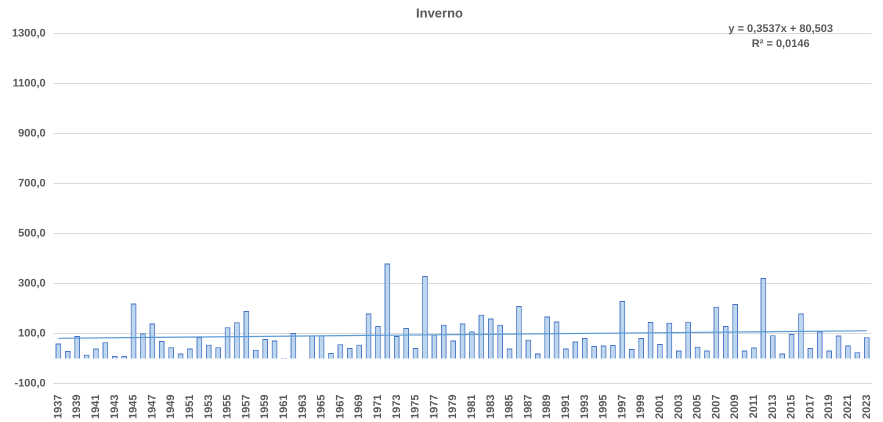  I want to click on x-tick-label: 1955, so click(228, 407).